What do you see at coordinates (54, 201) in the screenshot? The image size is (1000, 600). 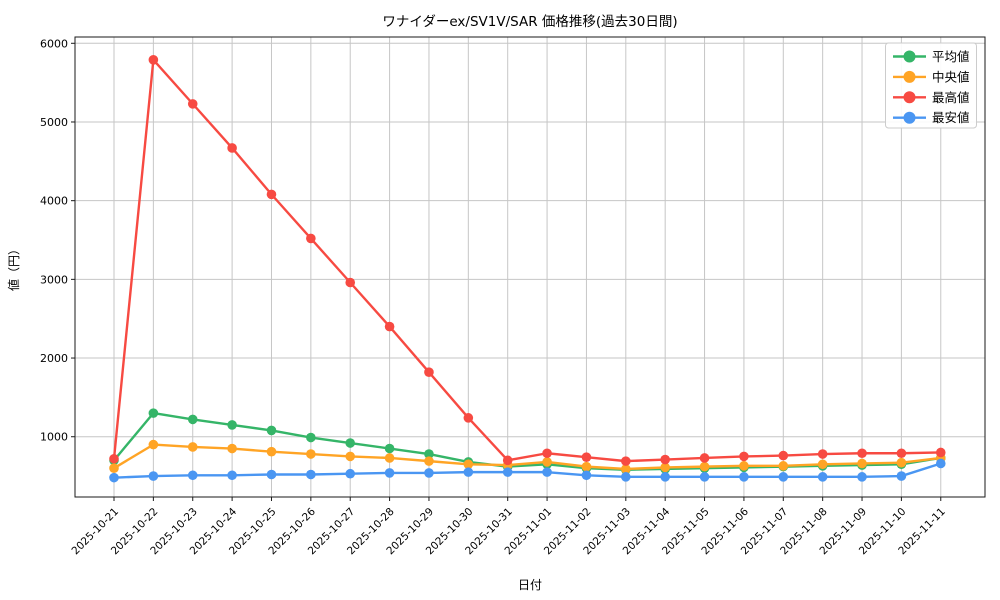 I see `y-tick-label: 4000` at bounding box center [54, 201].